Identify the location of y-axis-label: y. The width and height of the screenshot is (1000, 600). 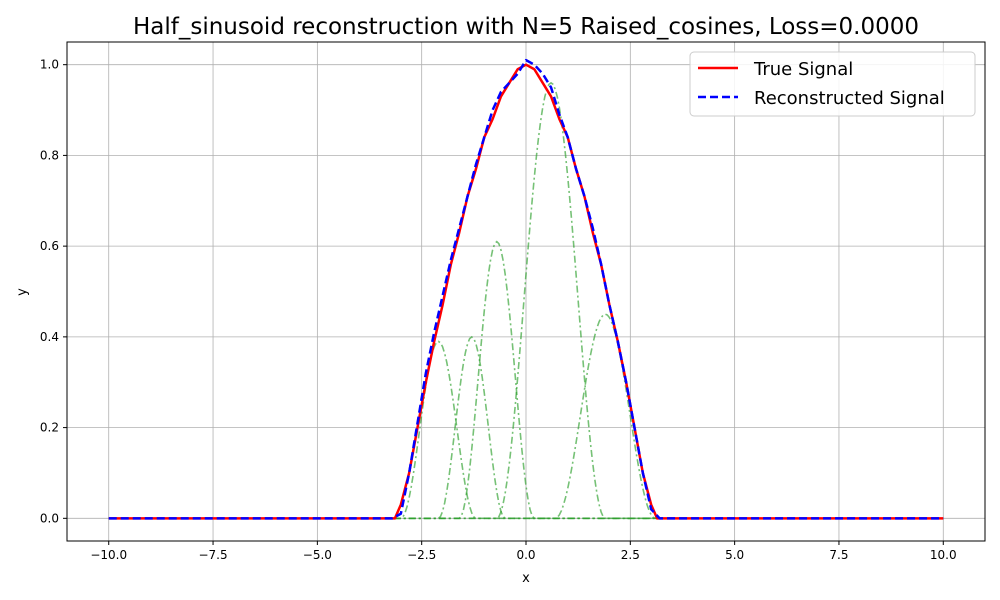
(22, 292).